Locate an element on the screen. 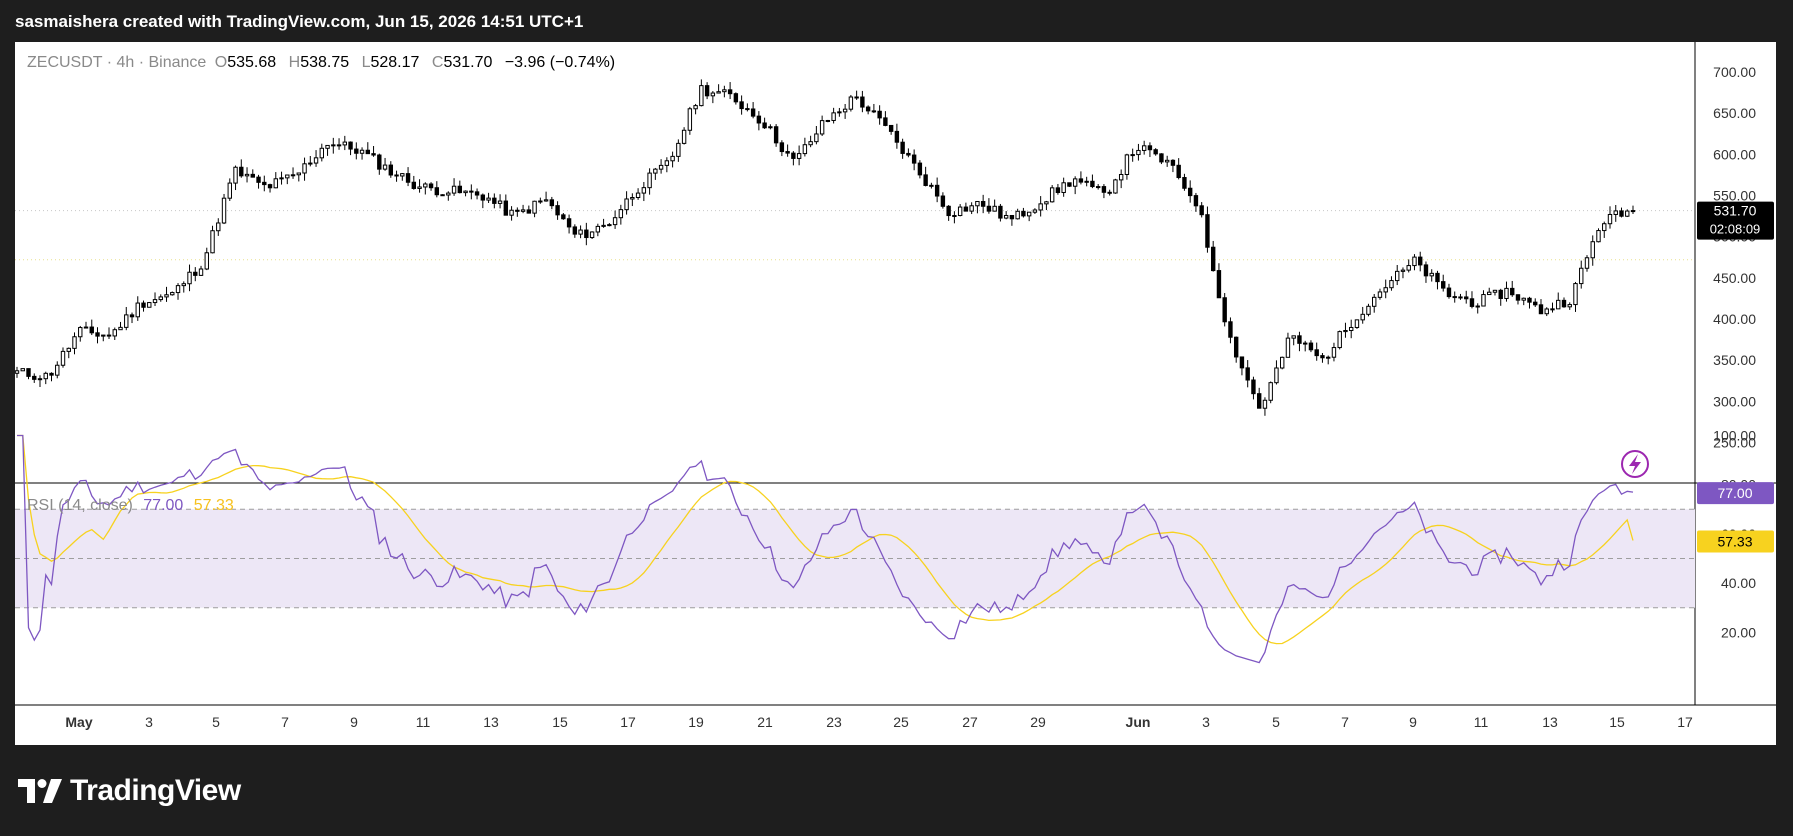 This screenshot has height=836, width=1793. symbol-label: ZECUSDT · 4h · Binance is located at coordinates (117, 62).